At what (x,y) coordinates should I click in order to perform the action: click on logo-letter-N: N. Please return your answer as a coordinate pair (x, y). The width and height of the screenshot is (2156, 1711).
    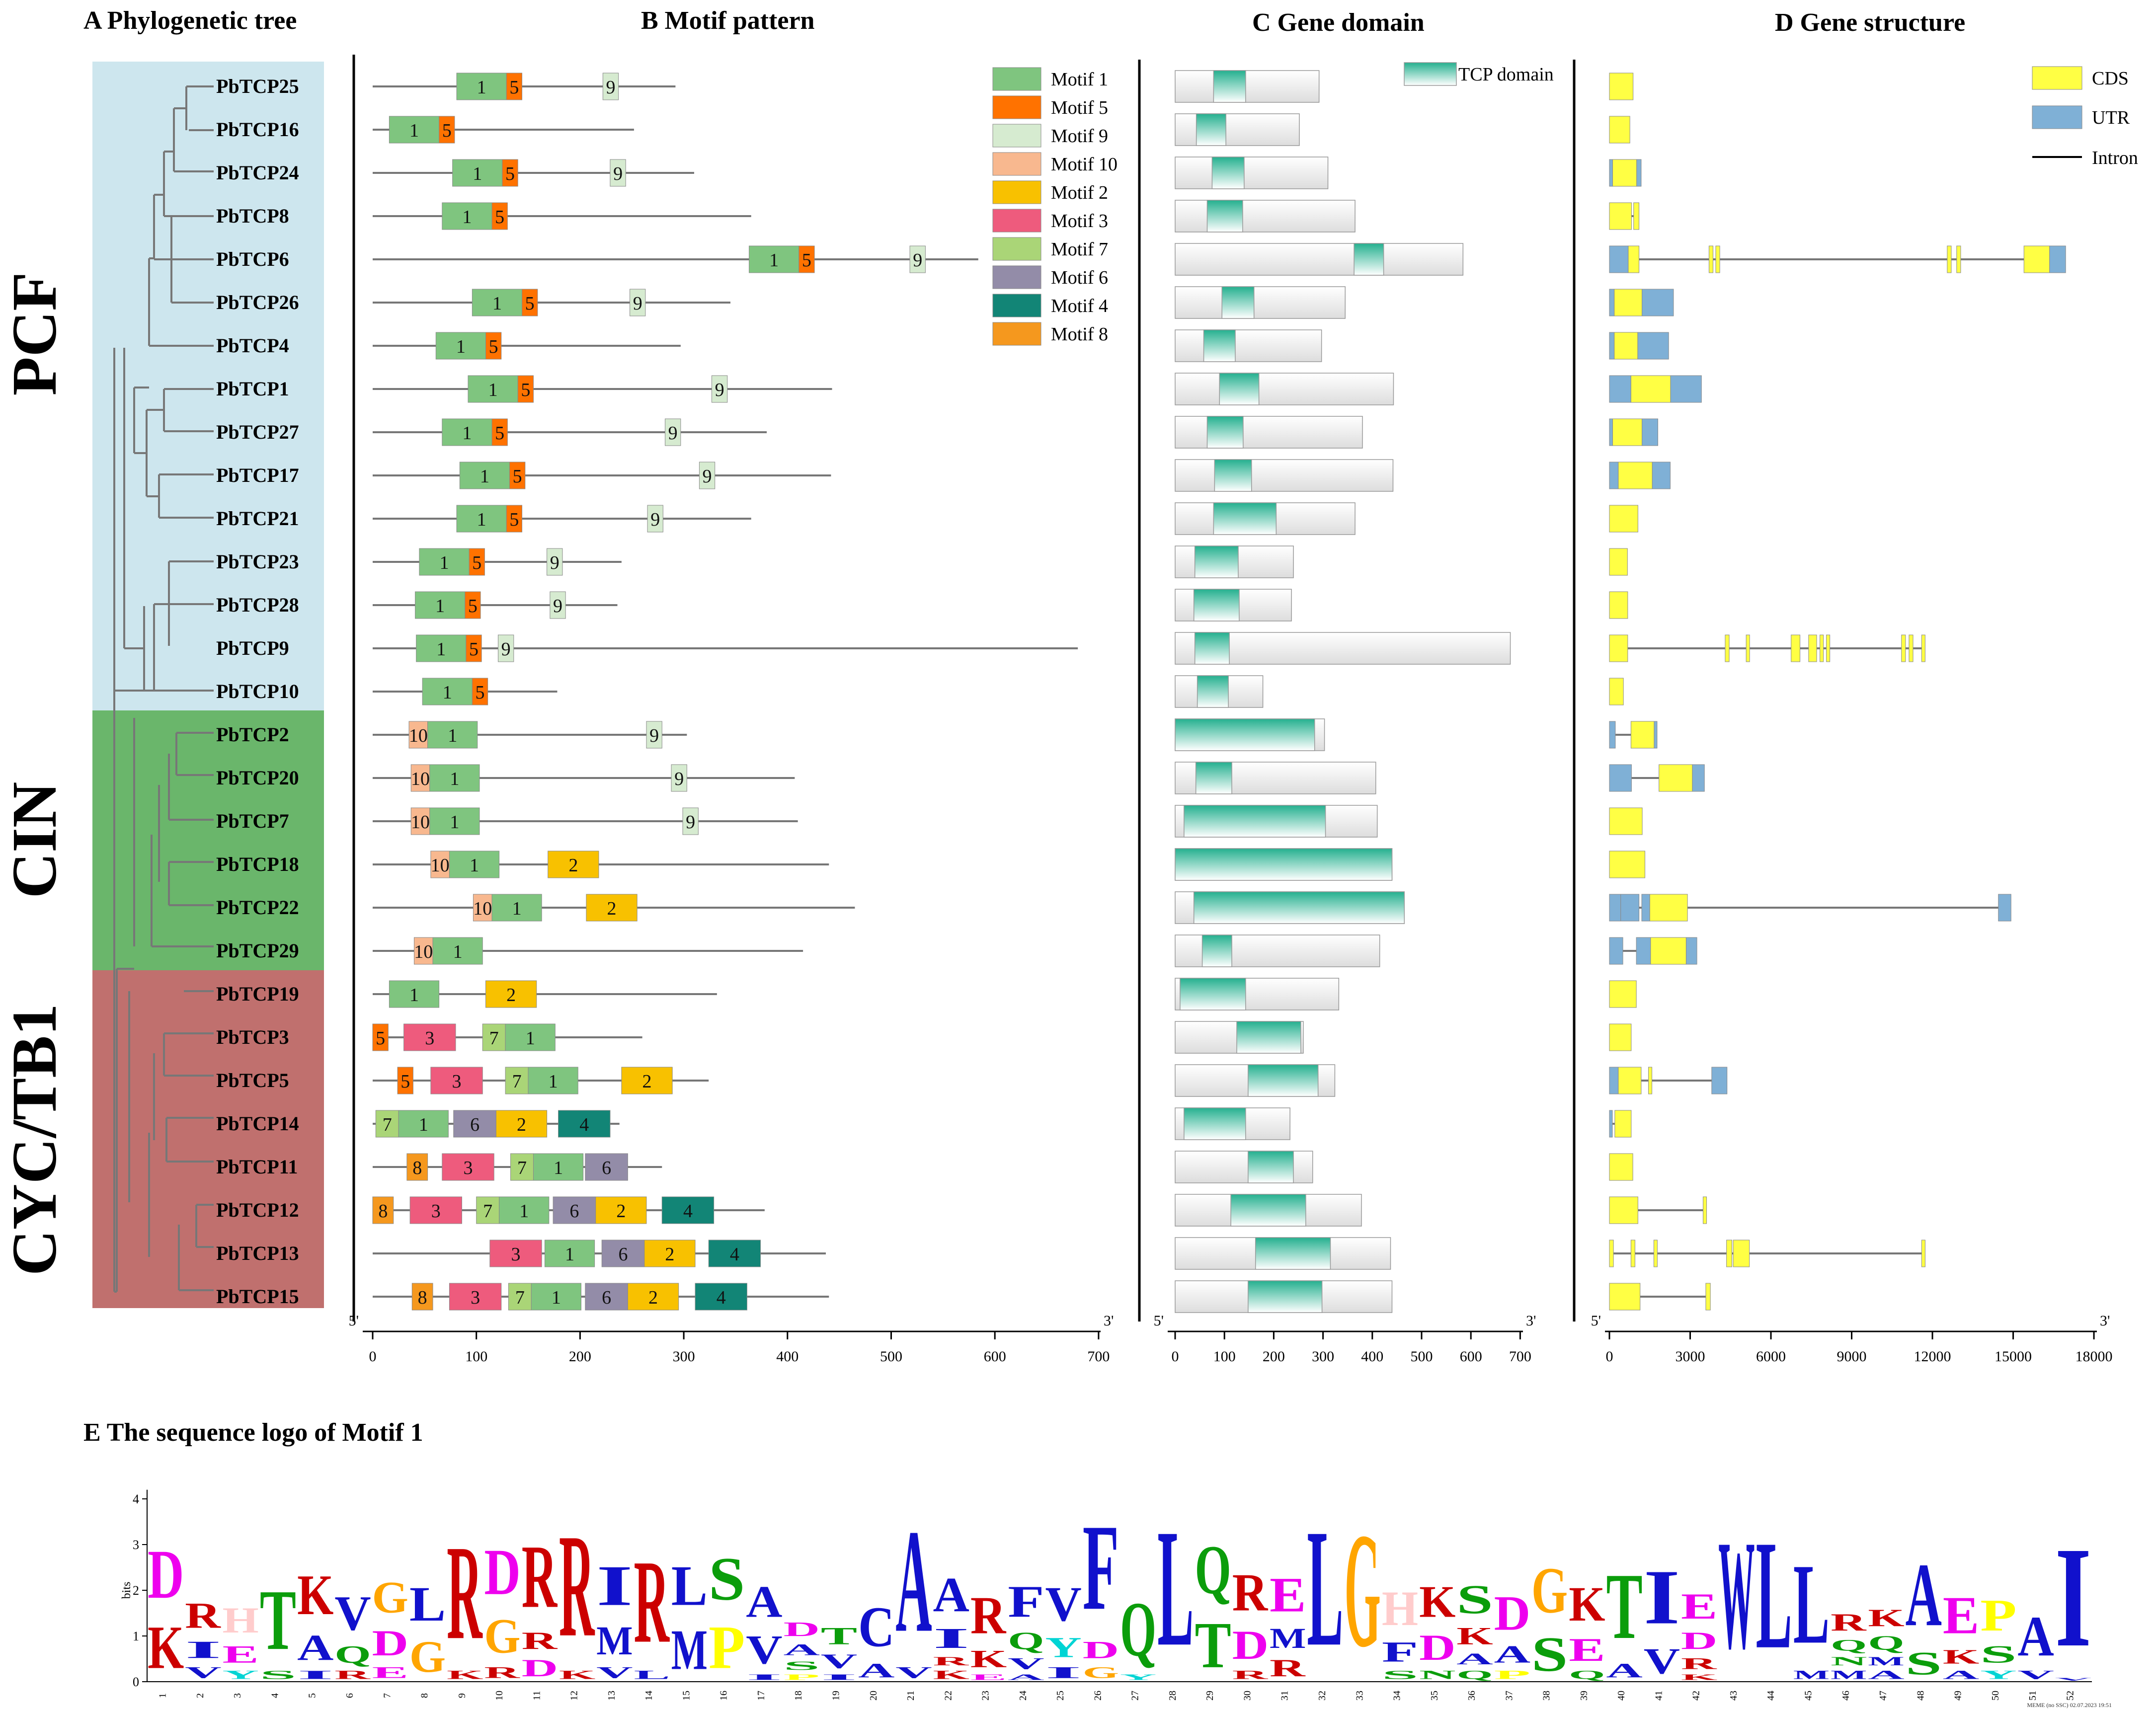
    Looking at the image, I should click on (1437, 1675).